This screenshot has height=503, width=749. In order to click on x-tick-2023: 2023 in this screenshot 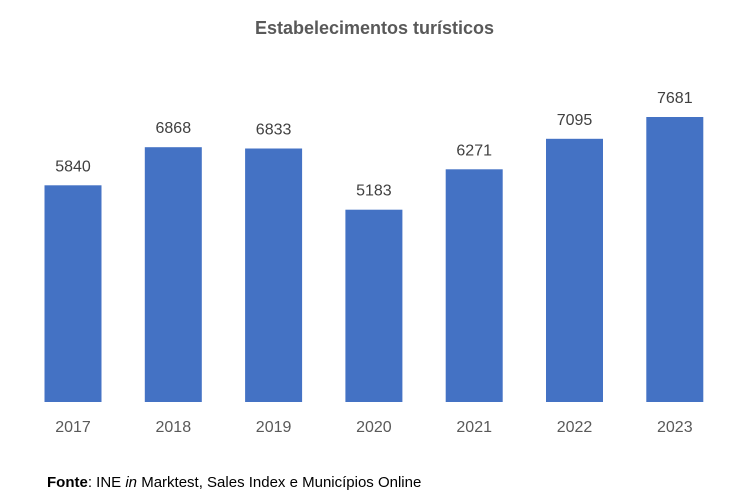, I will do `click(675, 427)`.